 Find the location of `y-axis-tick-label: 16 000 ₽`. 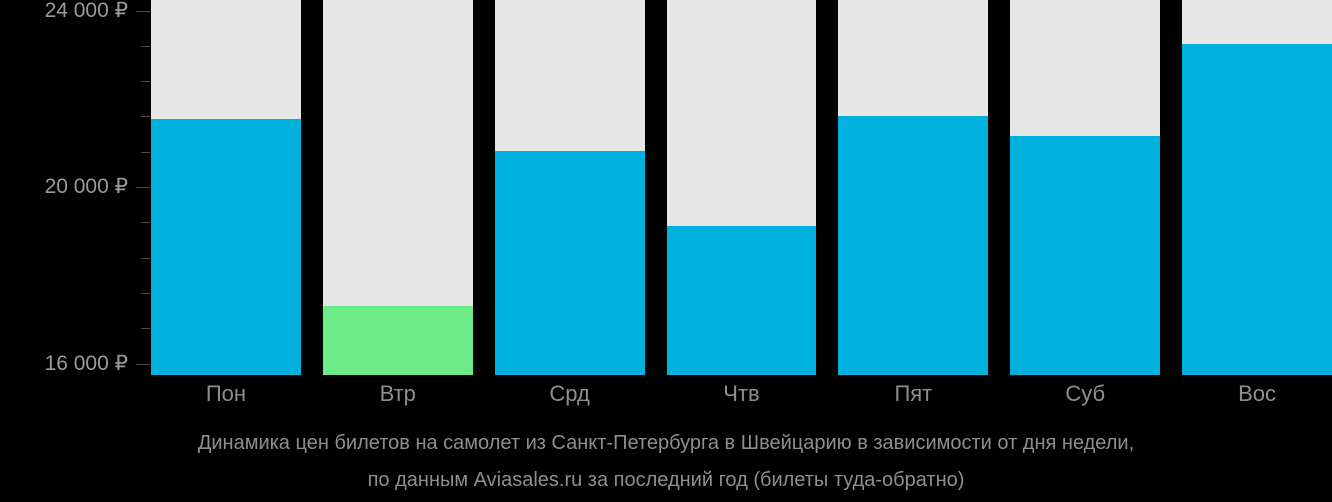

y-axis-tick-label: 16 000 ₽ is located at coordinates (86, 363).